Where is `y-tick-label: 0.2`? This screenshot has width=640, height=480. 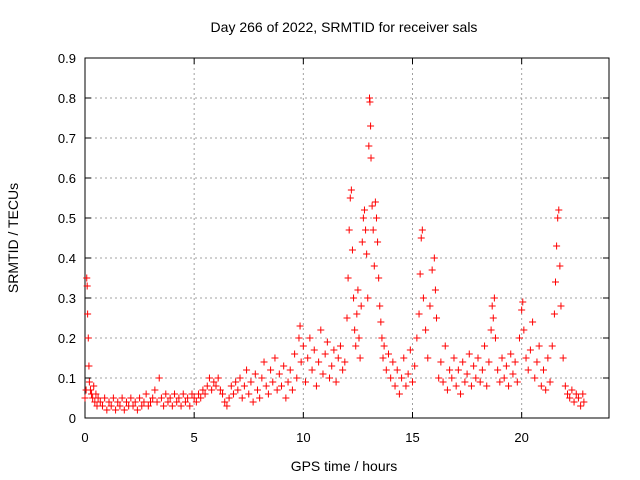 y-tick-label: 0.2 is located at coordinates (67, 338).